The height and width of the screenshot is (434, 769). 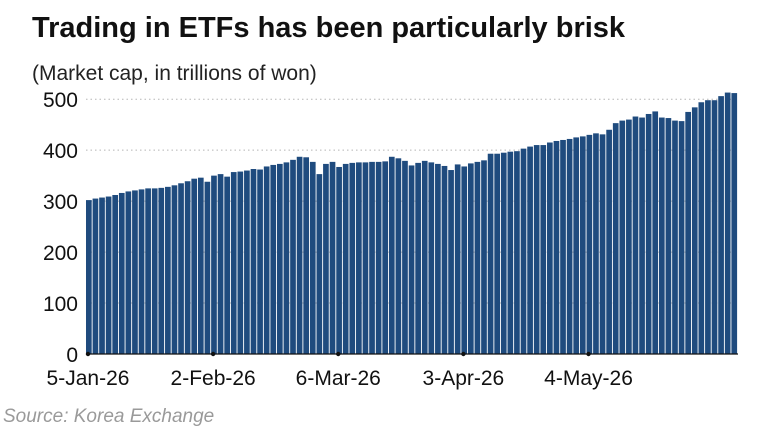 I want to click on x-tick-label: 4-May-26, so click(x=588, y=378).